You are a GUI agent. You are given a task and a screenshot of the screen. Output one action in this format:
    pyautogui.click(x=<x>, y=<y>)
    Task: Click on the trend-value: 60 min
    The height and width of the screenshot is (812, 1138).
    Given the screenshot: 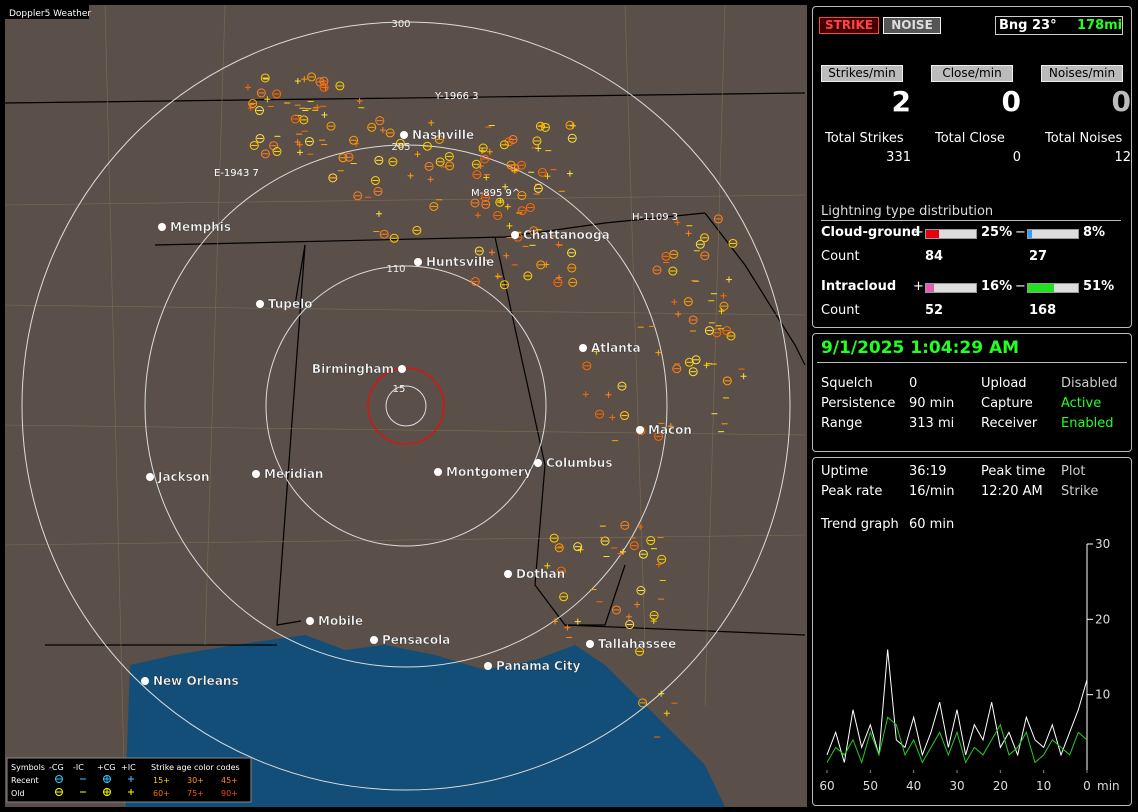 What is the action you would take?
    pyautogui.click(x=932, y=524)
    